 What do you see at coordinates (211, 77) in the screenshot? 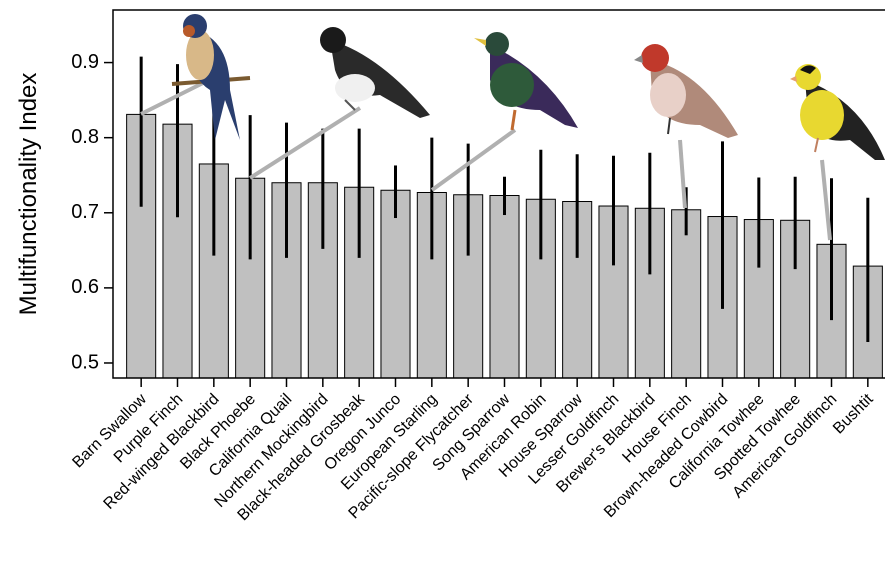
I see `barn-swallow-image` at bounding box center [211, 77].